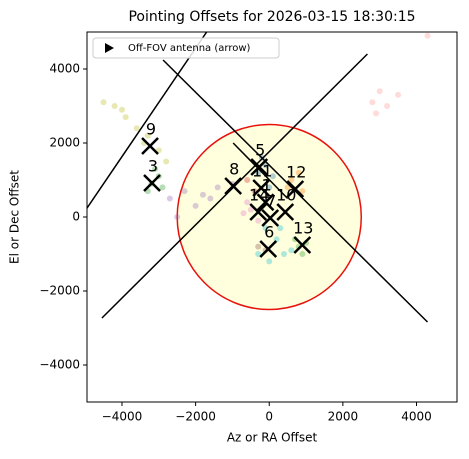 The height and width of the screenshot is (459, 469). I want to click on y-tick-label: −2000, so click(59, 291).